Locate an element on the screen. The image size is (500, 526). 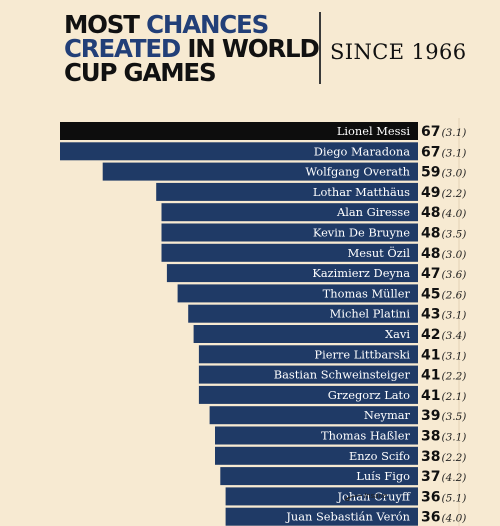
bar-secondary-value: (3.6) is located at coordinates (453, 275).